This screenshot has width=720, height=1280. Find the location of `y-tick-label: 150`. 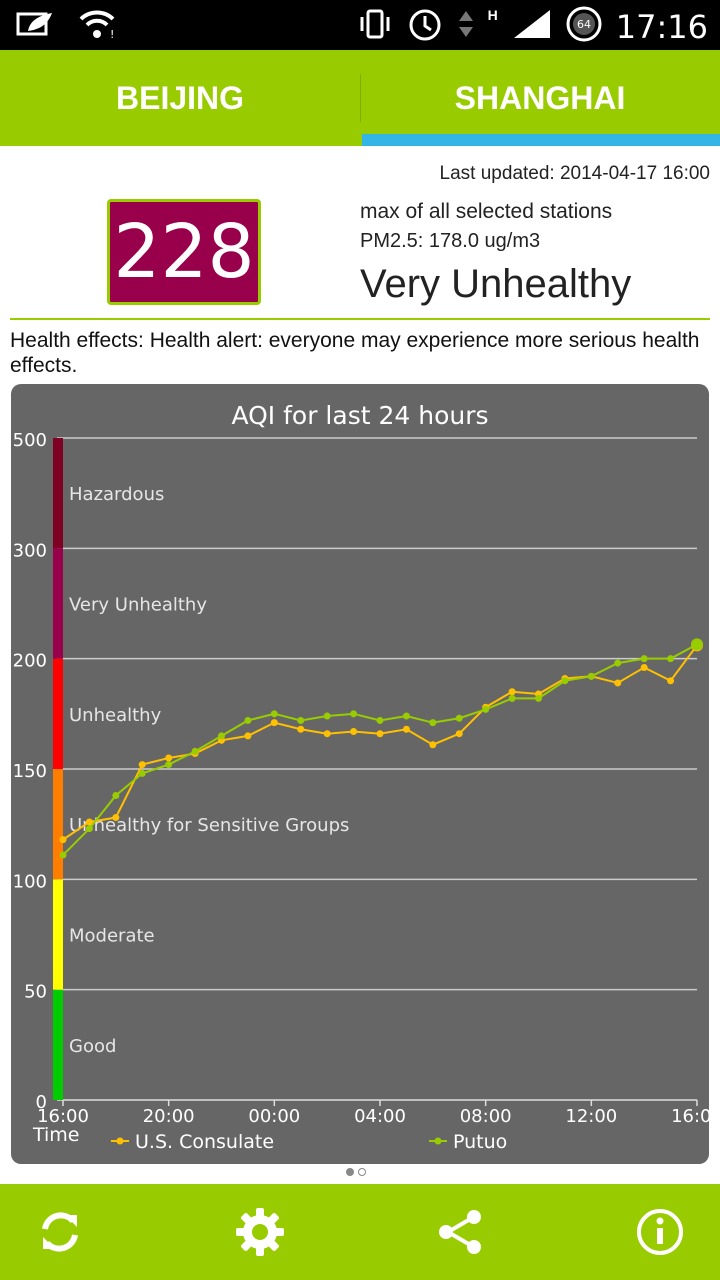

y-tick-label: 150 is located at coordinates (30, 771).